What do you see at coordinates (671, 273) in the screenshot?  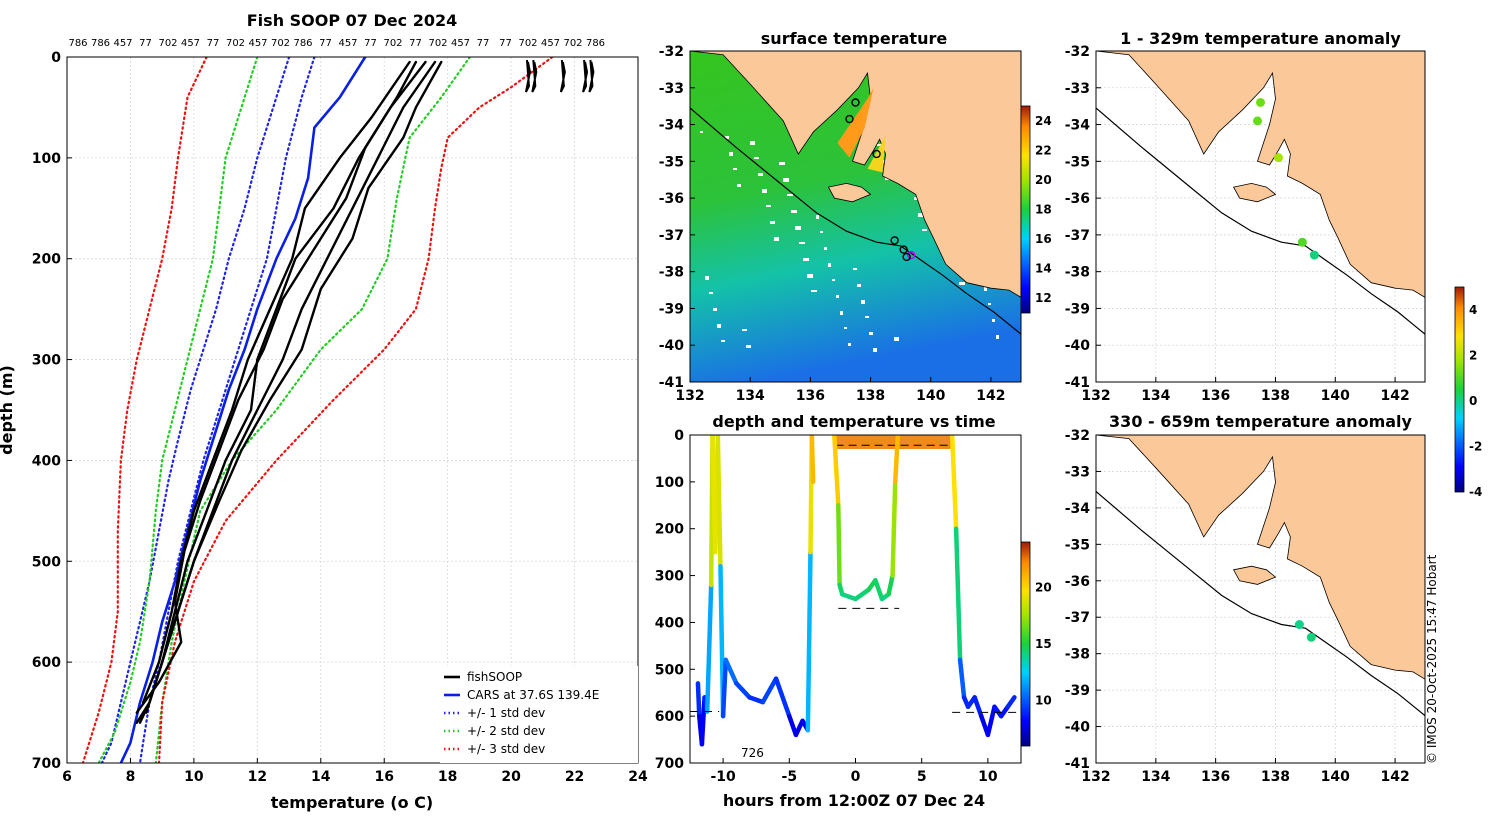 I see `y-tick-label: -38` at bounding box center [671, 273].